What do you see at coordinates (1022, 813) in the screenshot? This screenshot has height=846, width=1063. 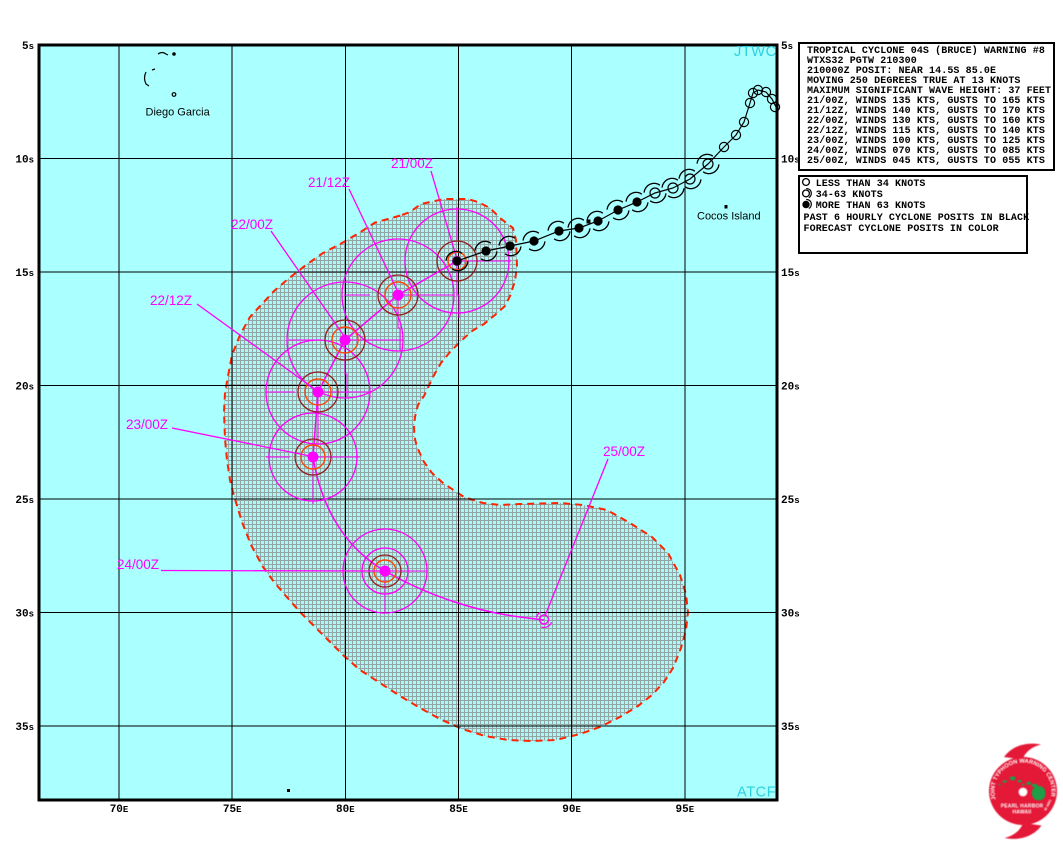 I see `svg-text: HAWAII` at bounding box center [1022, 813].